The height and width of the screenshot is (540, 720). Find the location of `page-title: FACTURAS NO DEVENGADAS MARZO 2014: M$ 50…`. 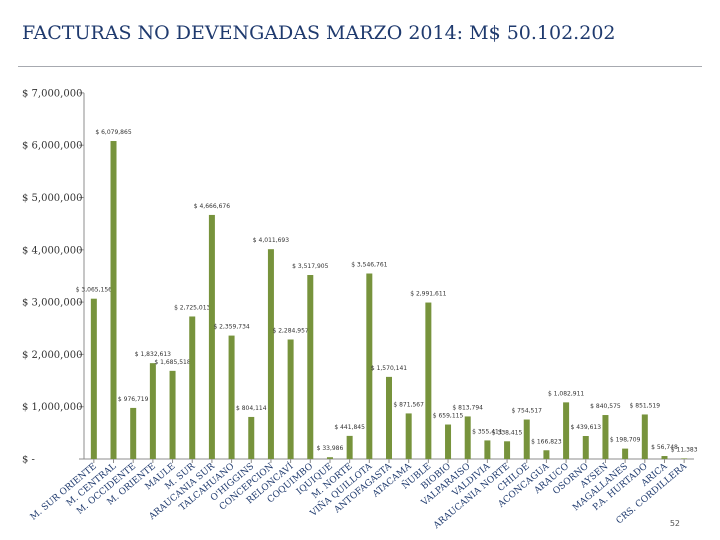

page-title: FACTURAS NO DEVENGADAS MARZO 2014: M$ 50… is located at coordinates (319, 33).